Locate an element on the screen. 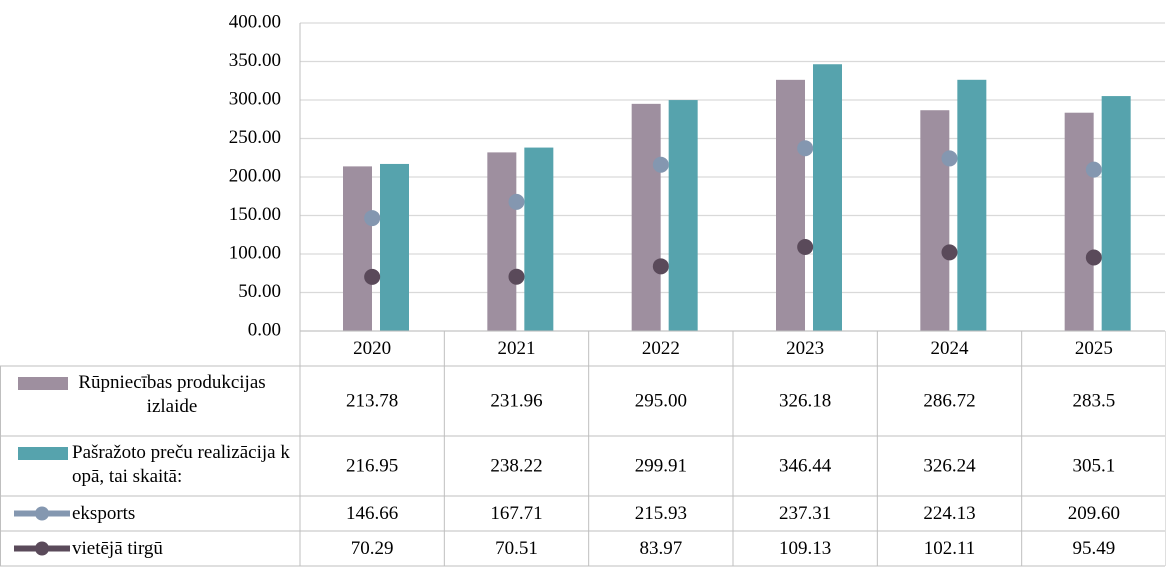 This screenshot has width=1166, height=572. x-tick-label: 2021 is located at coordinates (517, 348).